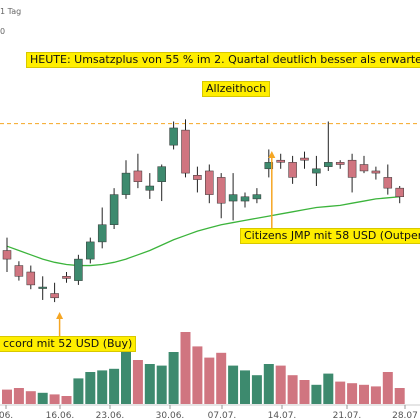 This screenshot has width=420, height=420. Describe the element at coordinates (60, 324) in the screenshot. I see `accord-arrow` at that location.